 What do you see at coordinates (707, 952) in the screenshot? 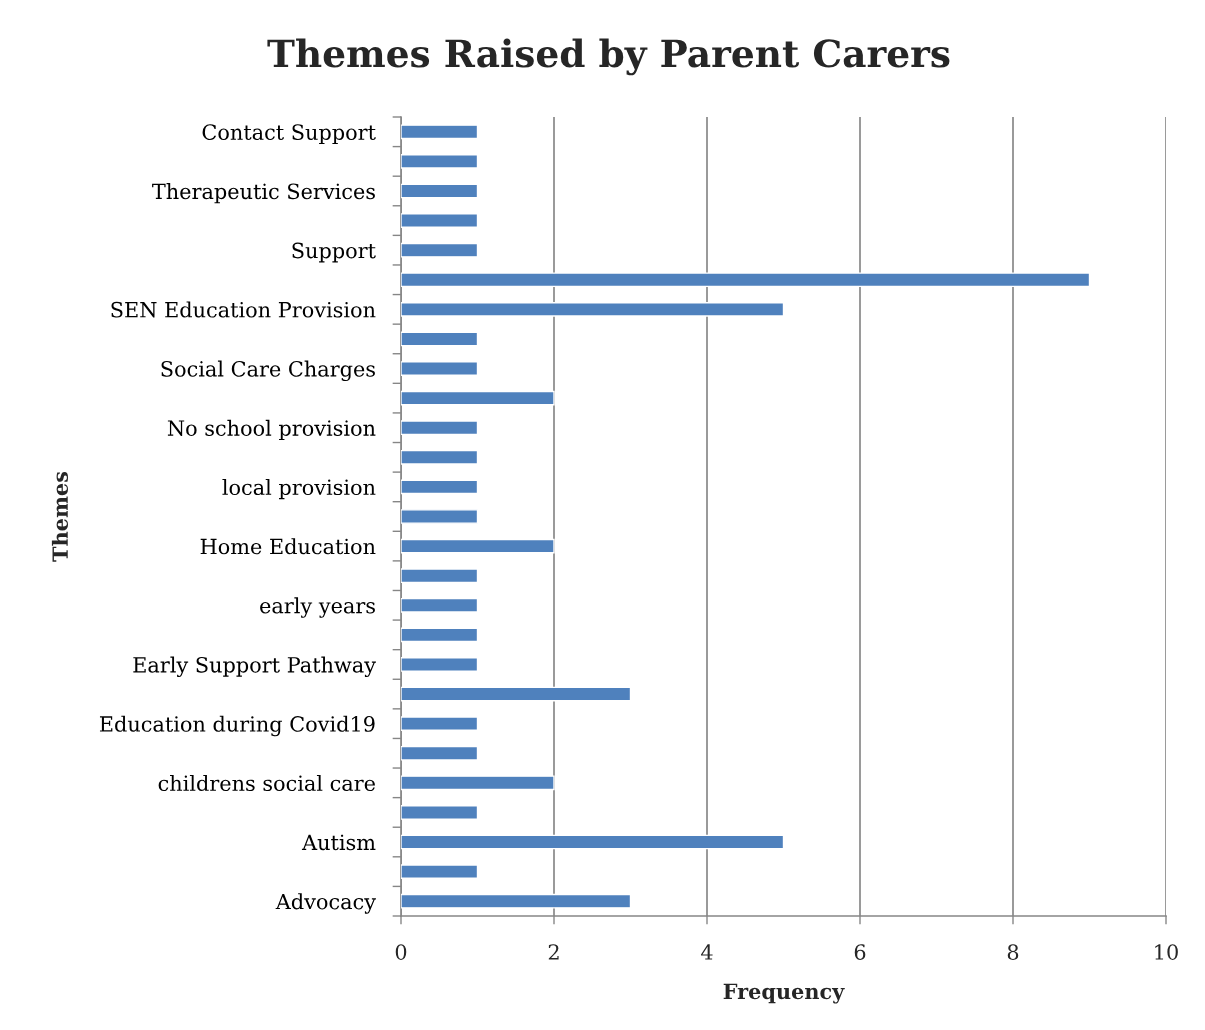
I see `x-tick-label: 4` at bounding box center [707, 952].